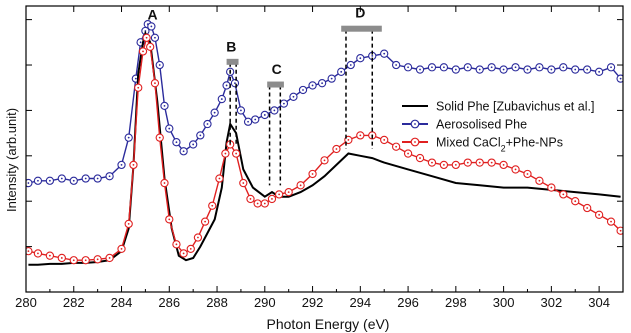 The height and width of the screenshot is (333, 631). Describe the element at coordinates (456, 302) in the screenshot. I see `x-tick-label: 298` at that location.